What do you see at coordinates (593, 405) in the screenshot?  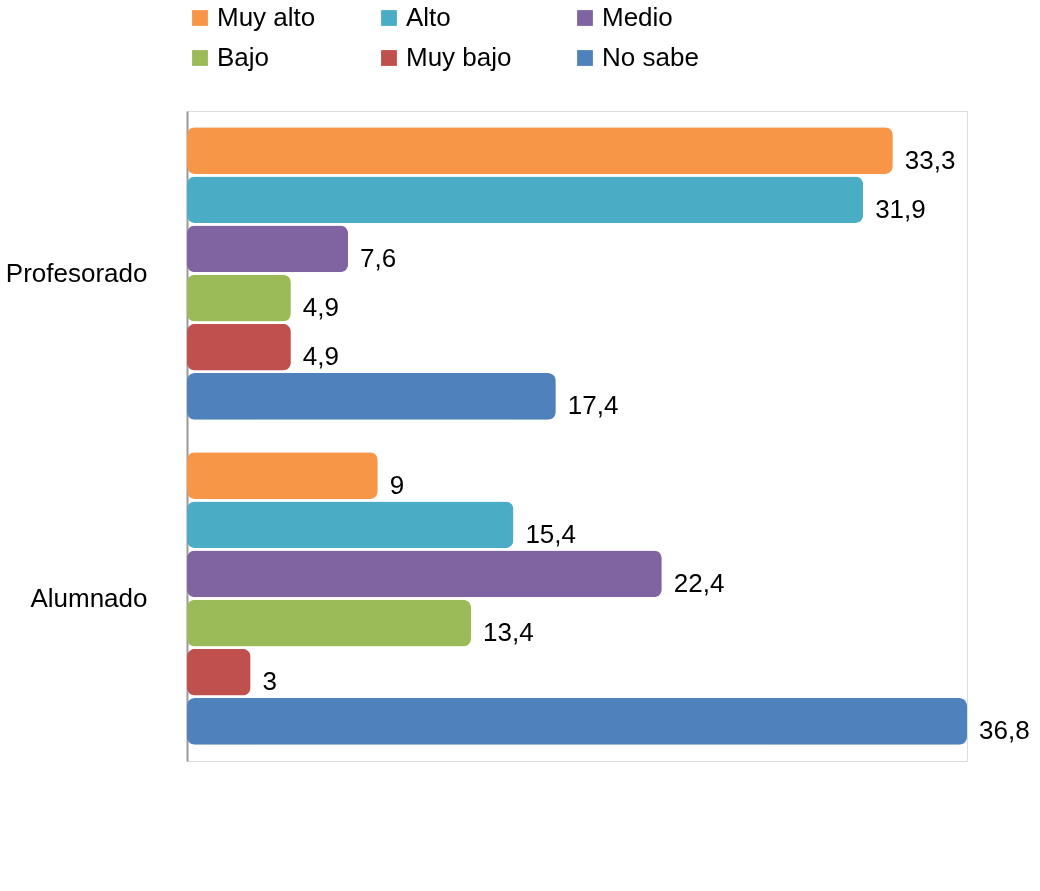 I see `data-label: 17,4` at bounding box center [593, 405].